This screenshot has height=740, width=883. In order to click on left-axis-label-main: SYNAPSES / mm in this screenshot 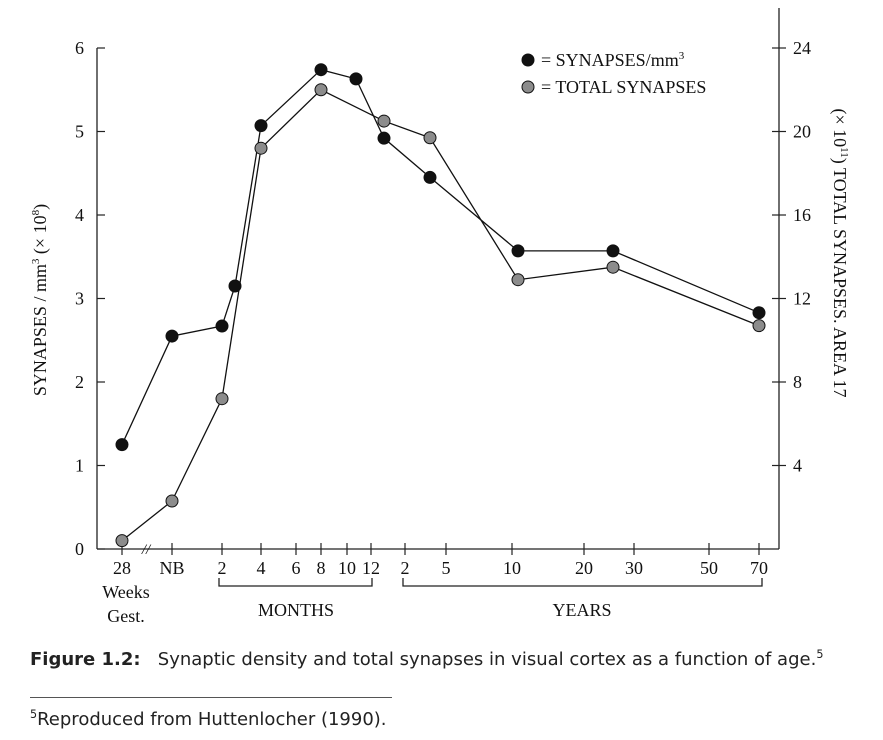, I will do `click(40, 330)`.